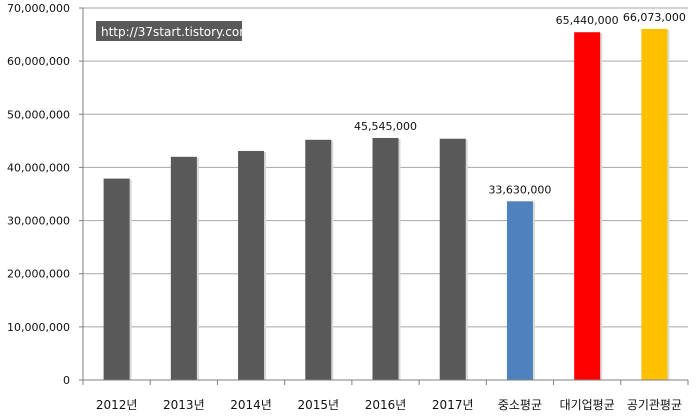  What do you see at coordinates (38, 114) in the screenshot?
I see `y-tick-label: 50,000,000` at bounding box center [38, 114].